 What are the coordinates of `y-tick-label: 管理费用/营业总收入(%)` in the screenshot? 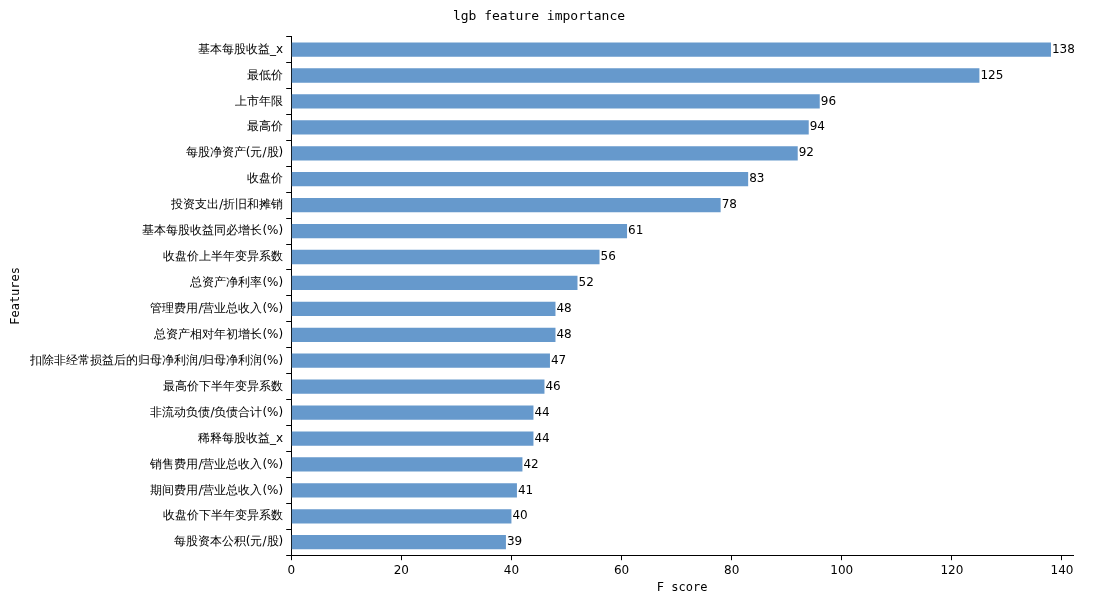 It's located at (217, 307).